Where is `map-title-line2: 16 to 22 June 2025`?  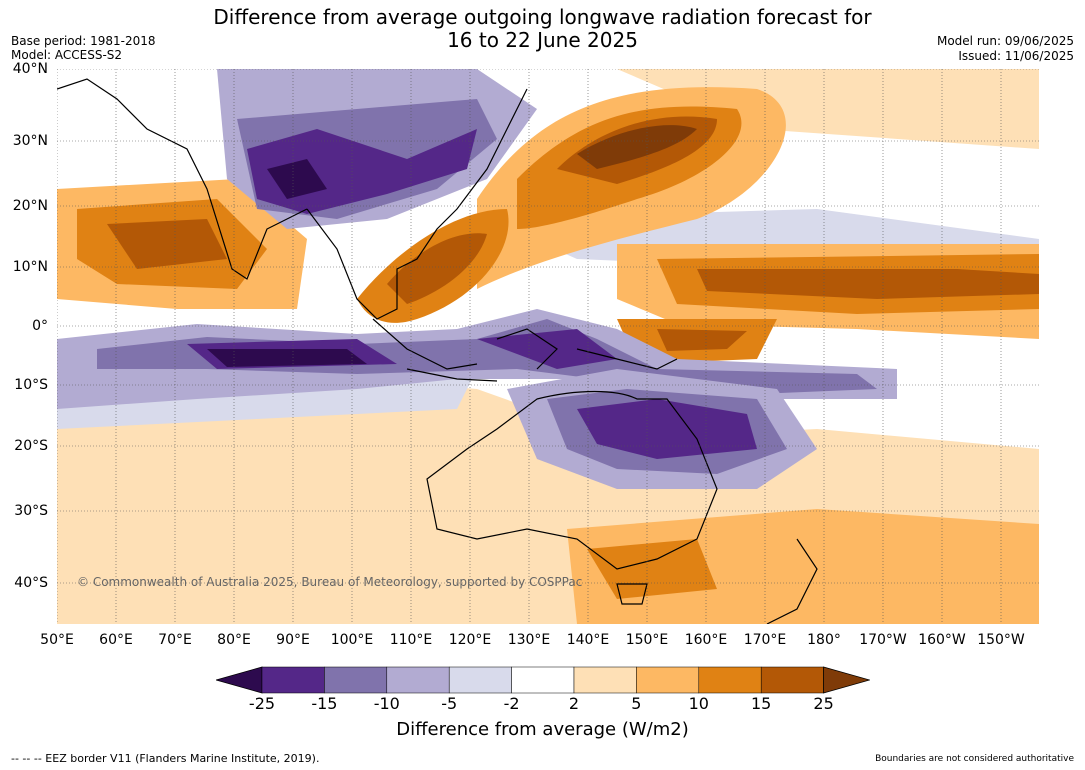 map-title-line2: 16 to 22 June 2025 is located at coordinates (542, 40).